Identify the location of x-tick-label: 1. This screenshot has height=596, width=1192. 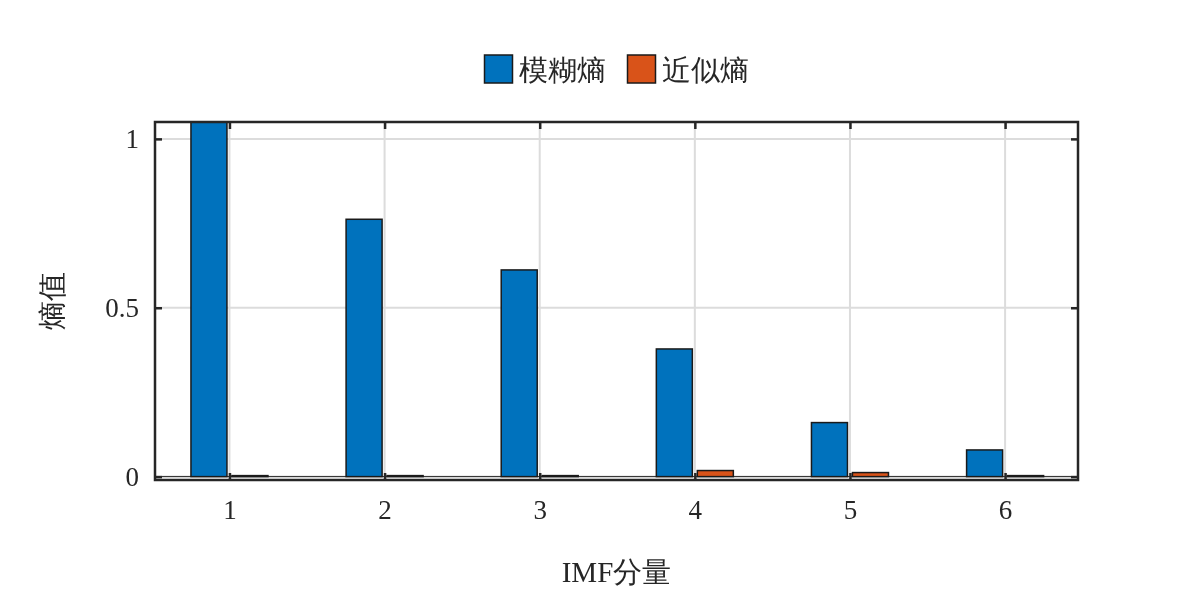
(230, 510).